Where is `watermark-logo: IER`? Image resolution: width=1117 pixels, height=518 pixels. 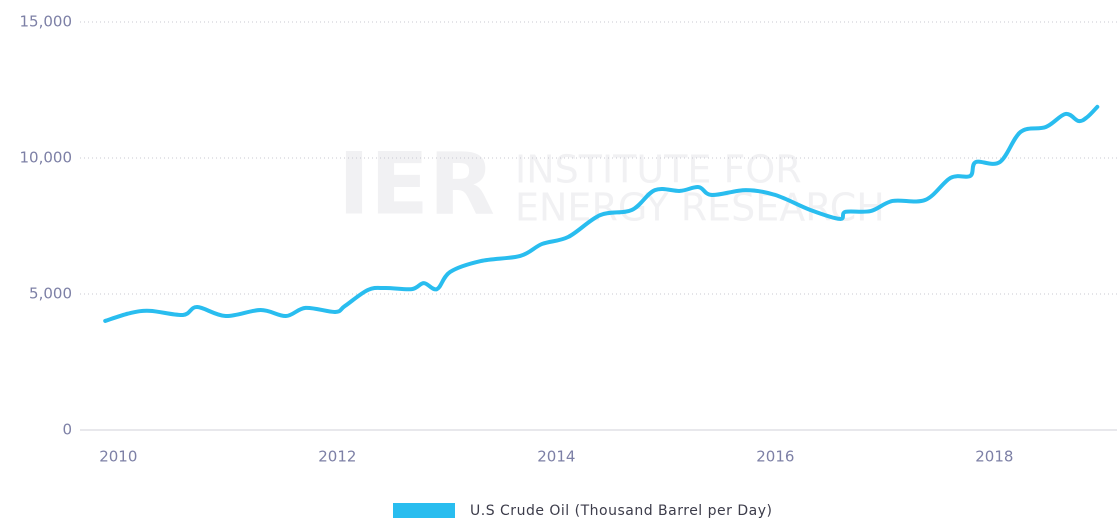
watermark-logo: IER is located at coordinates (416, 184).